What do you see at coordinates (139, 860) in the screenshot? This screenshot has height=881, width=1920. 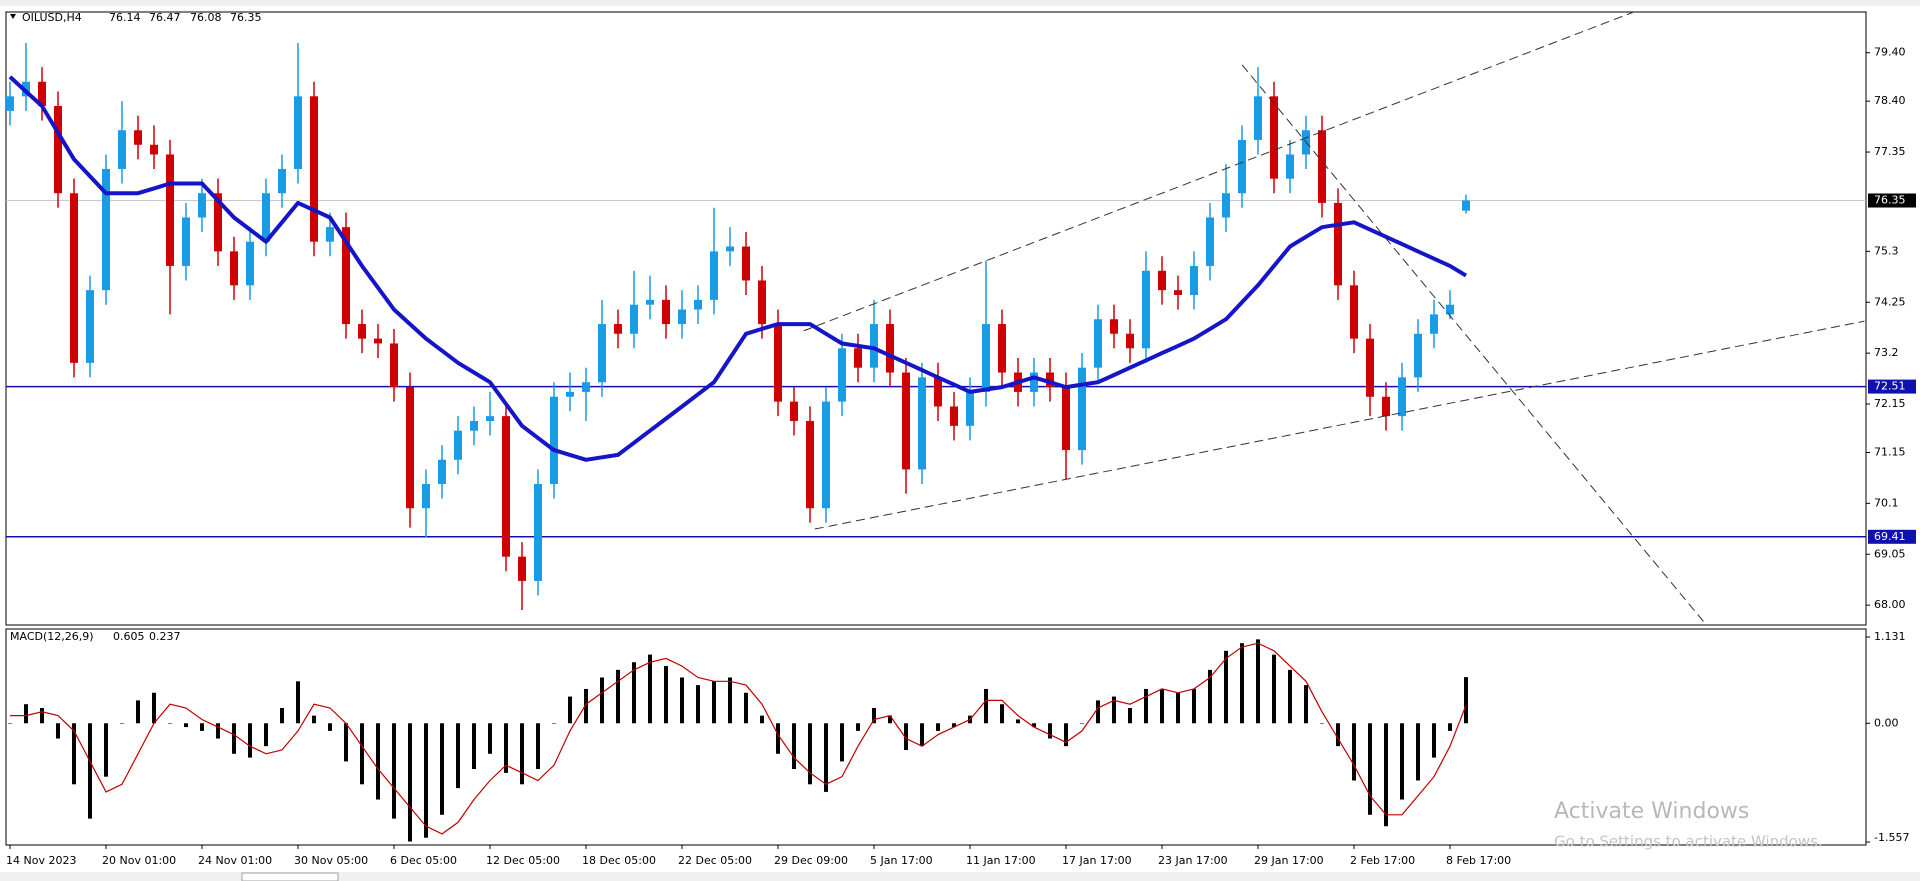 I see `x-tick-label: 20 Nov 01:00` at bounding box center [139, 860].